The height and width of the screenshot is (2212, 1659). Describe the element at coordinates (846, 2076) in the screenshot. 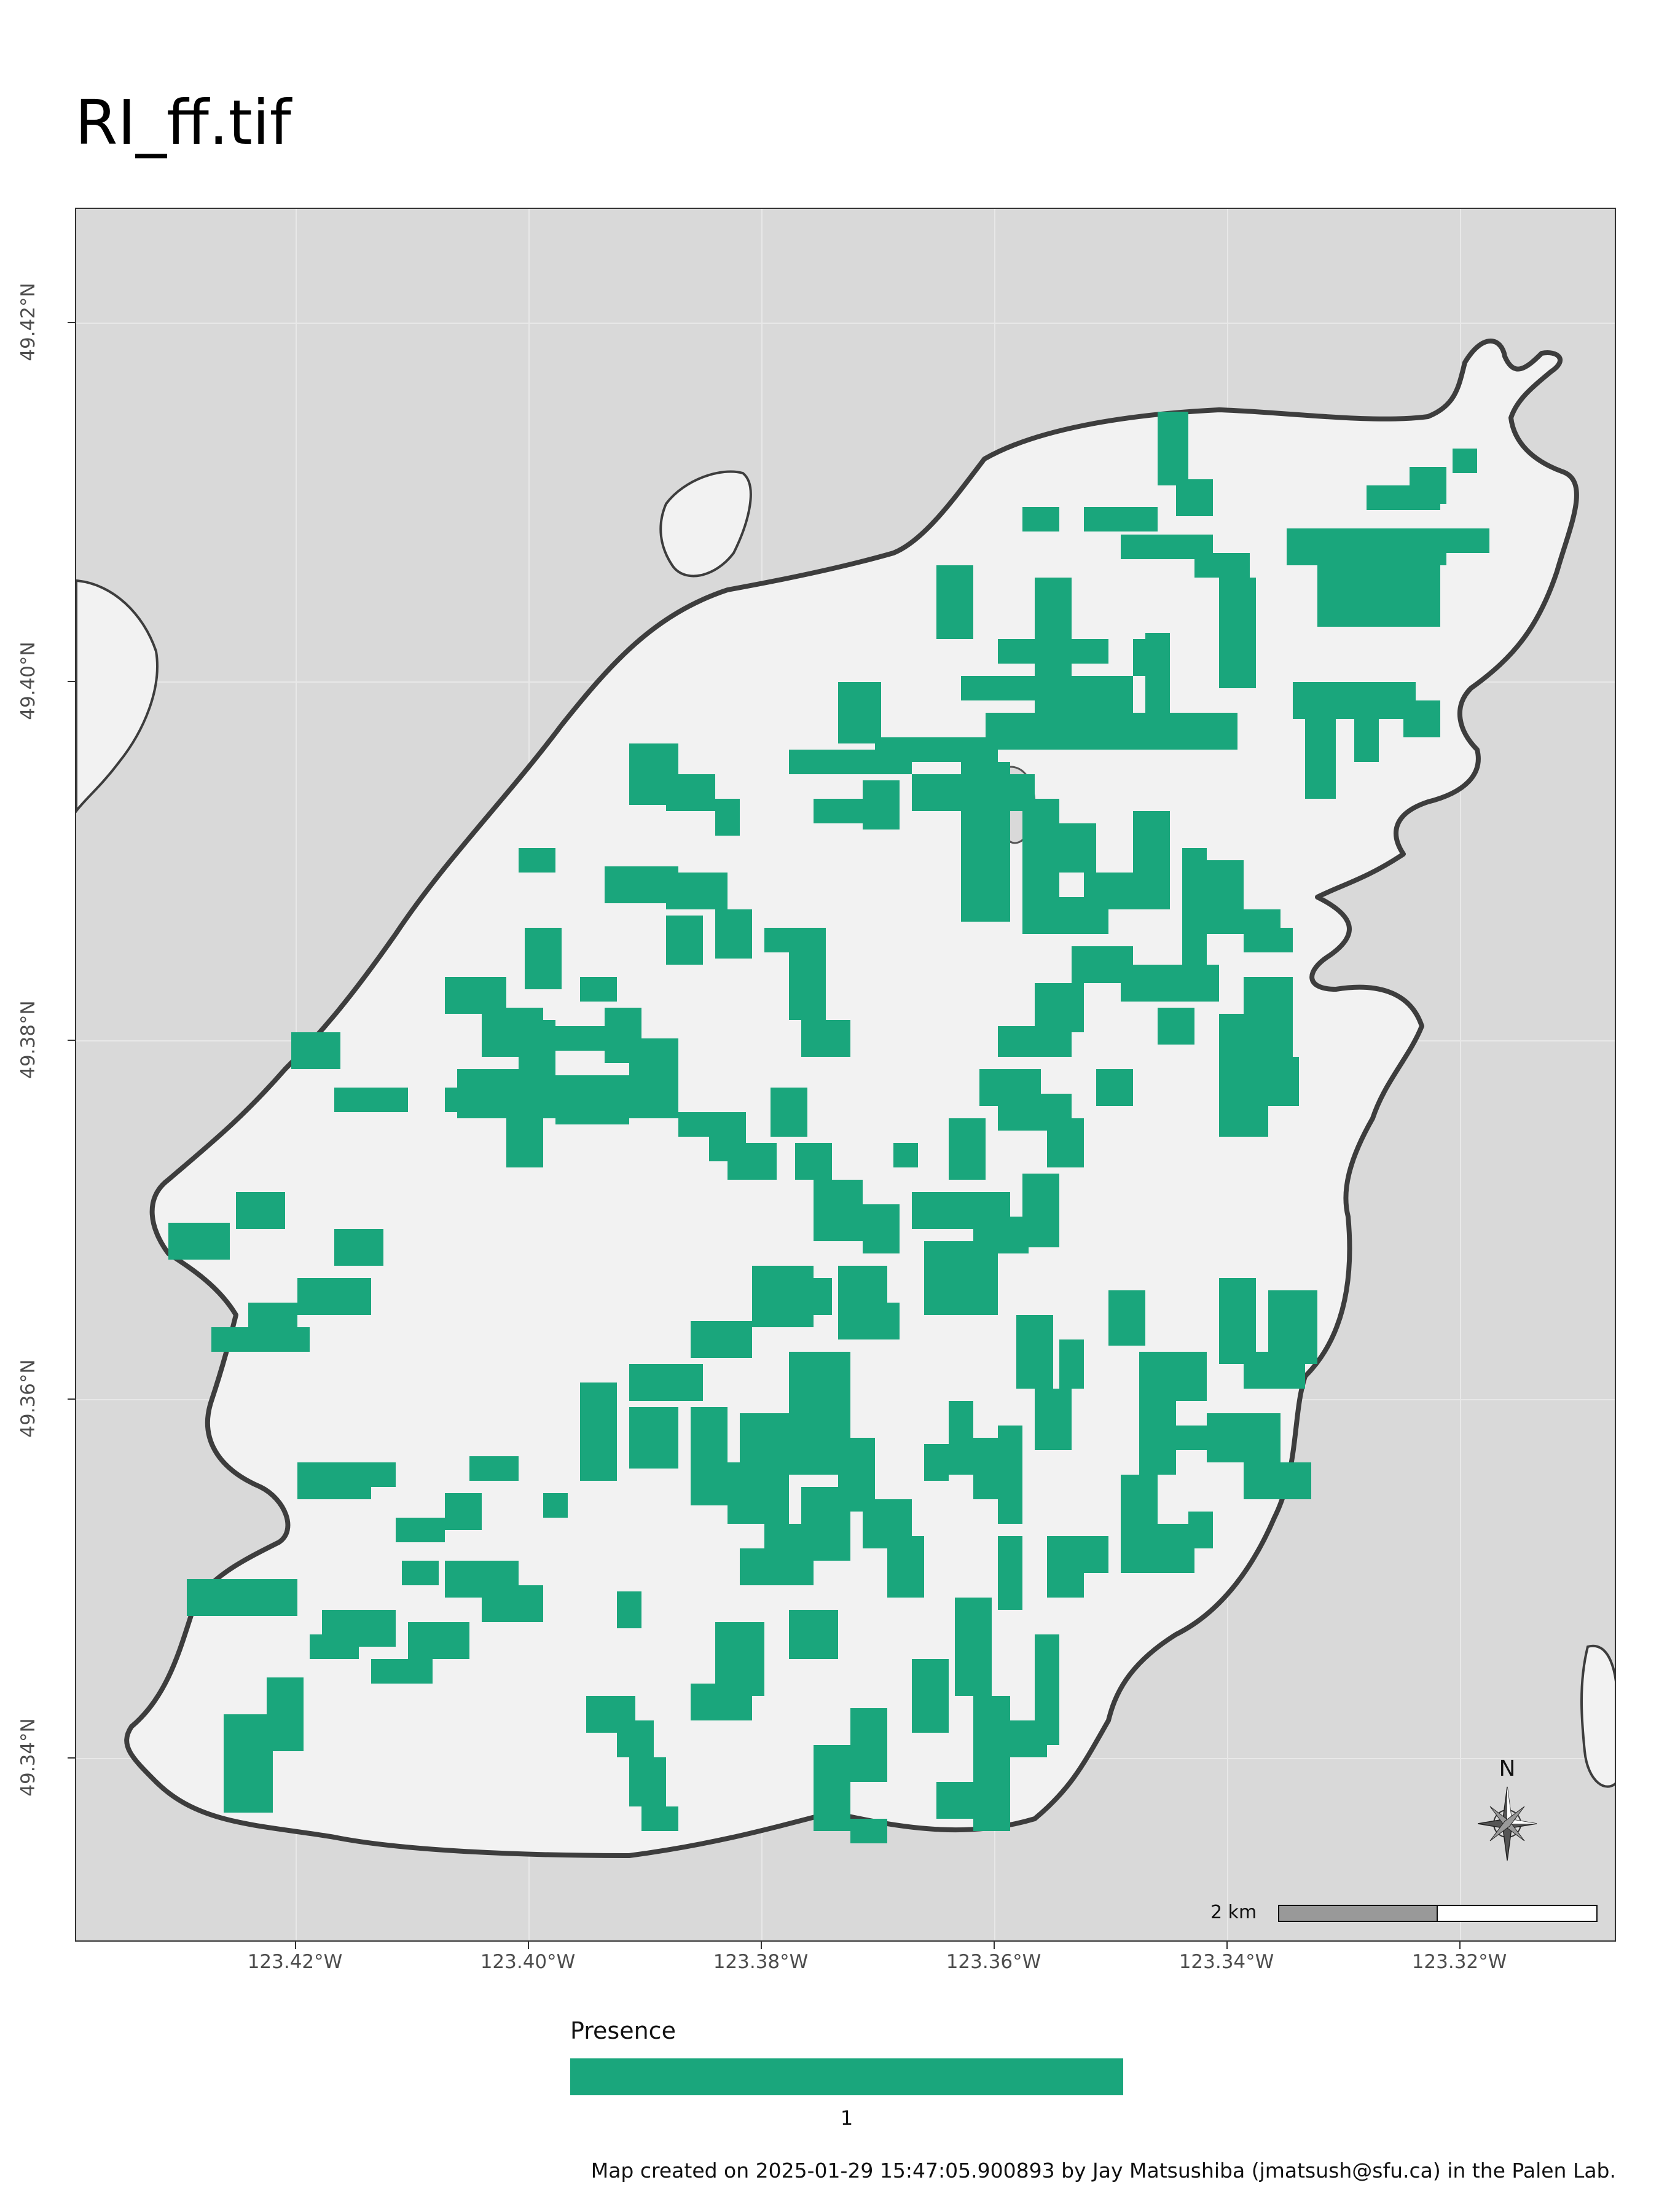

I see `legend-swatch` at that location.